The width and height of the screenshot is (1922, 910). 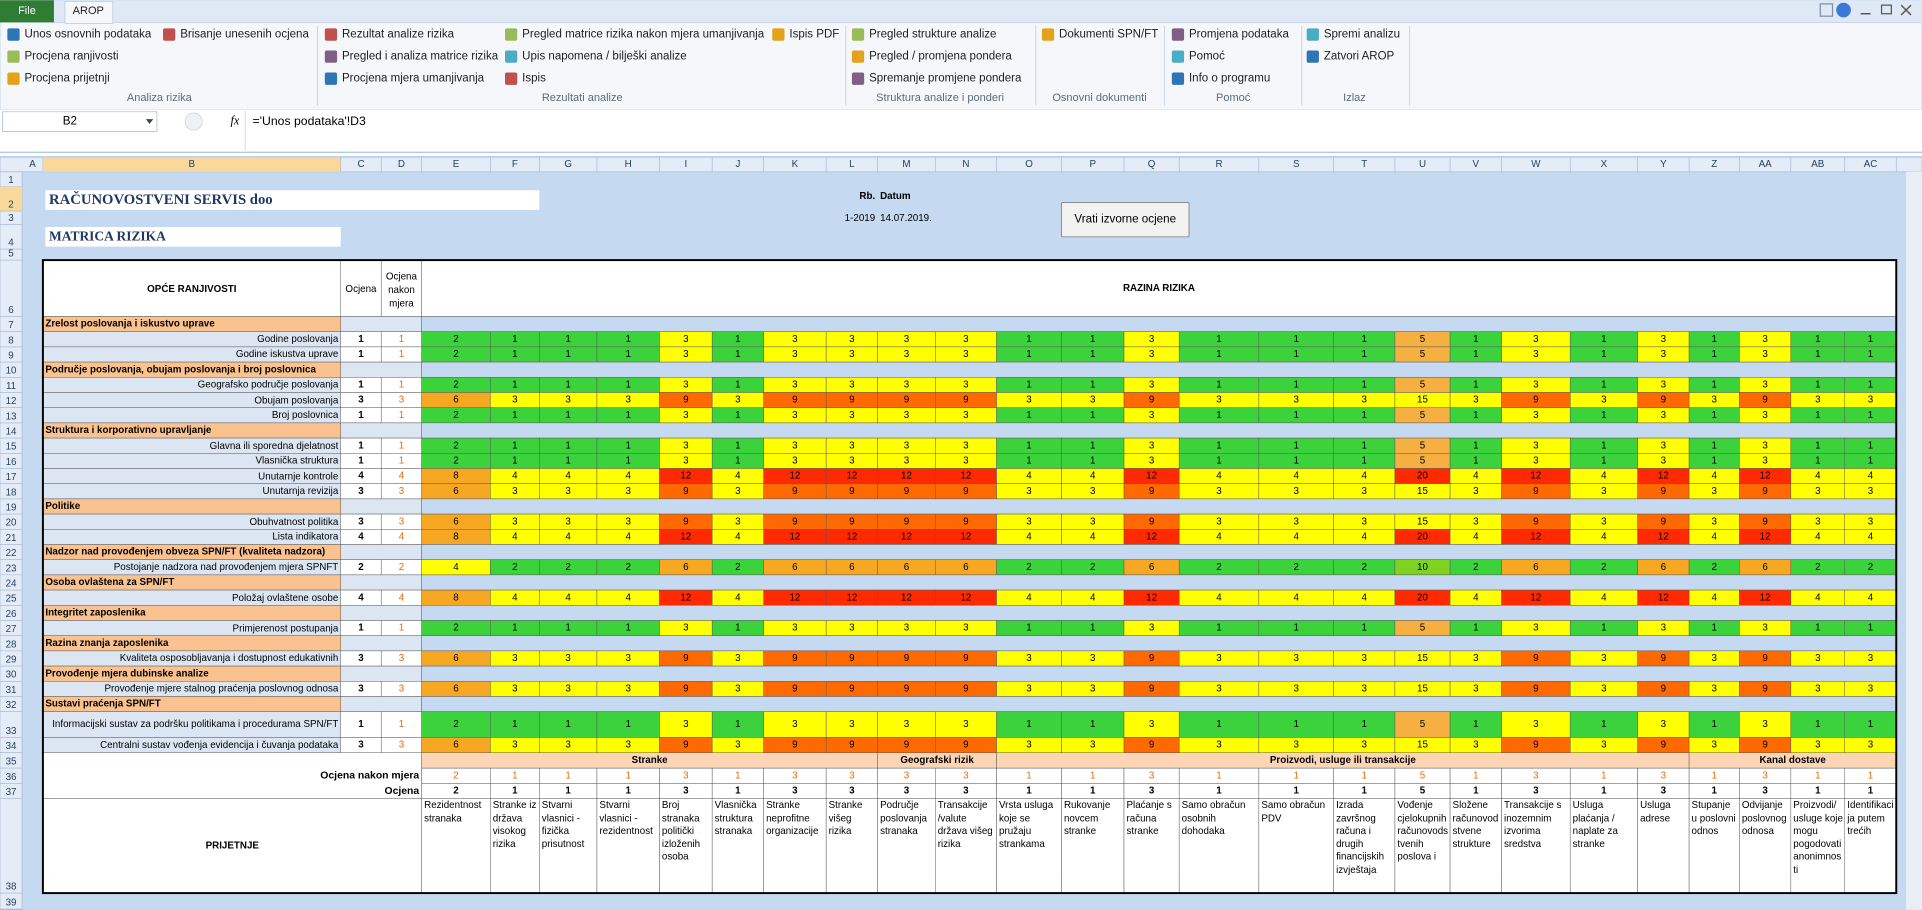 What do you see at coordinates (792, 818) in the screenshot?
I see `threat-name-box: Stranke neprofitne organizacije` at bounding box center [792, 818].